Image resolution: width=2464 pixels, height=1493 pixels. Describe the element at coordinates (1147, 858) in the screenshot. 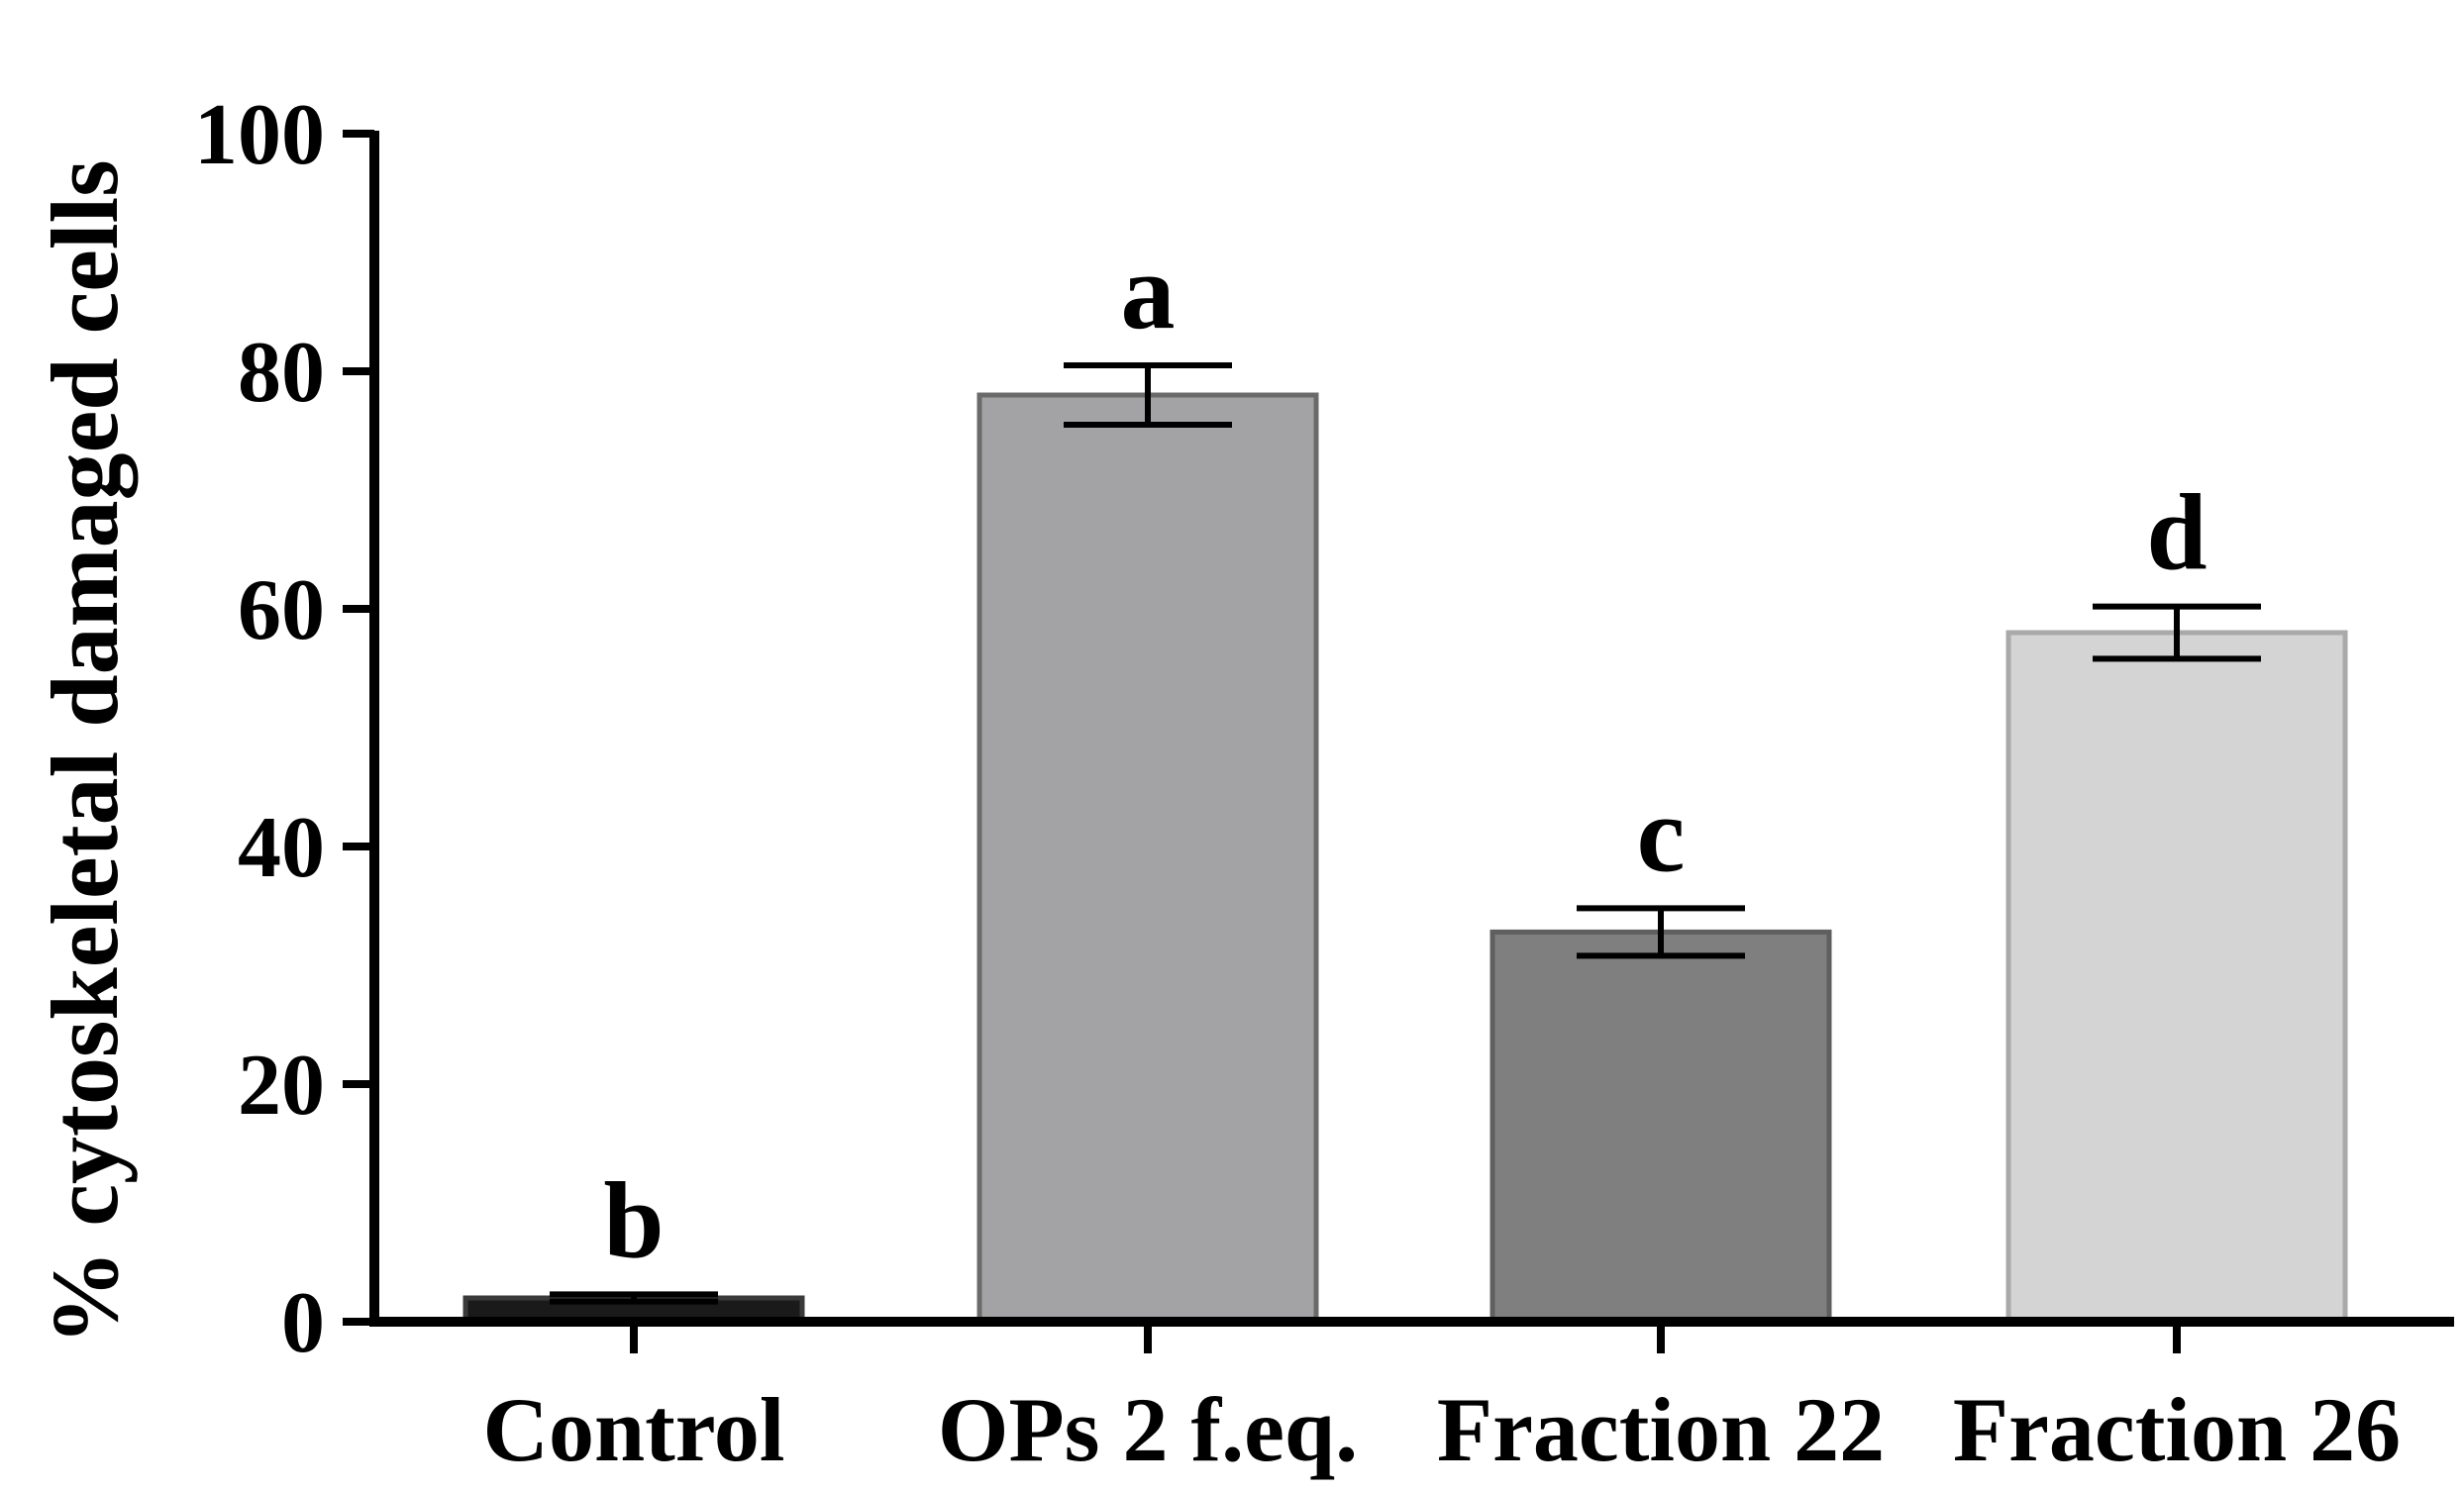

I see `bar-ops-2-f-eq-` at that location.